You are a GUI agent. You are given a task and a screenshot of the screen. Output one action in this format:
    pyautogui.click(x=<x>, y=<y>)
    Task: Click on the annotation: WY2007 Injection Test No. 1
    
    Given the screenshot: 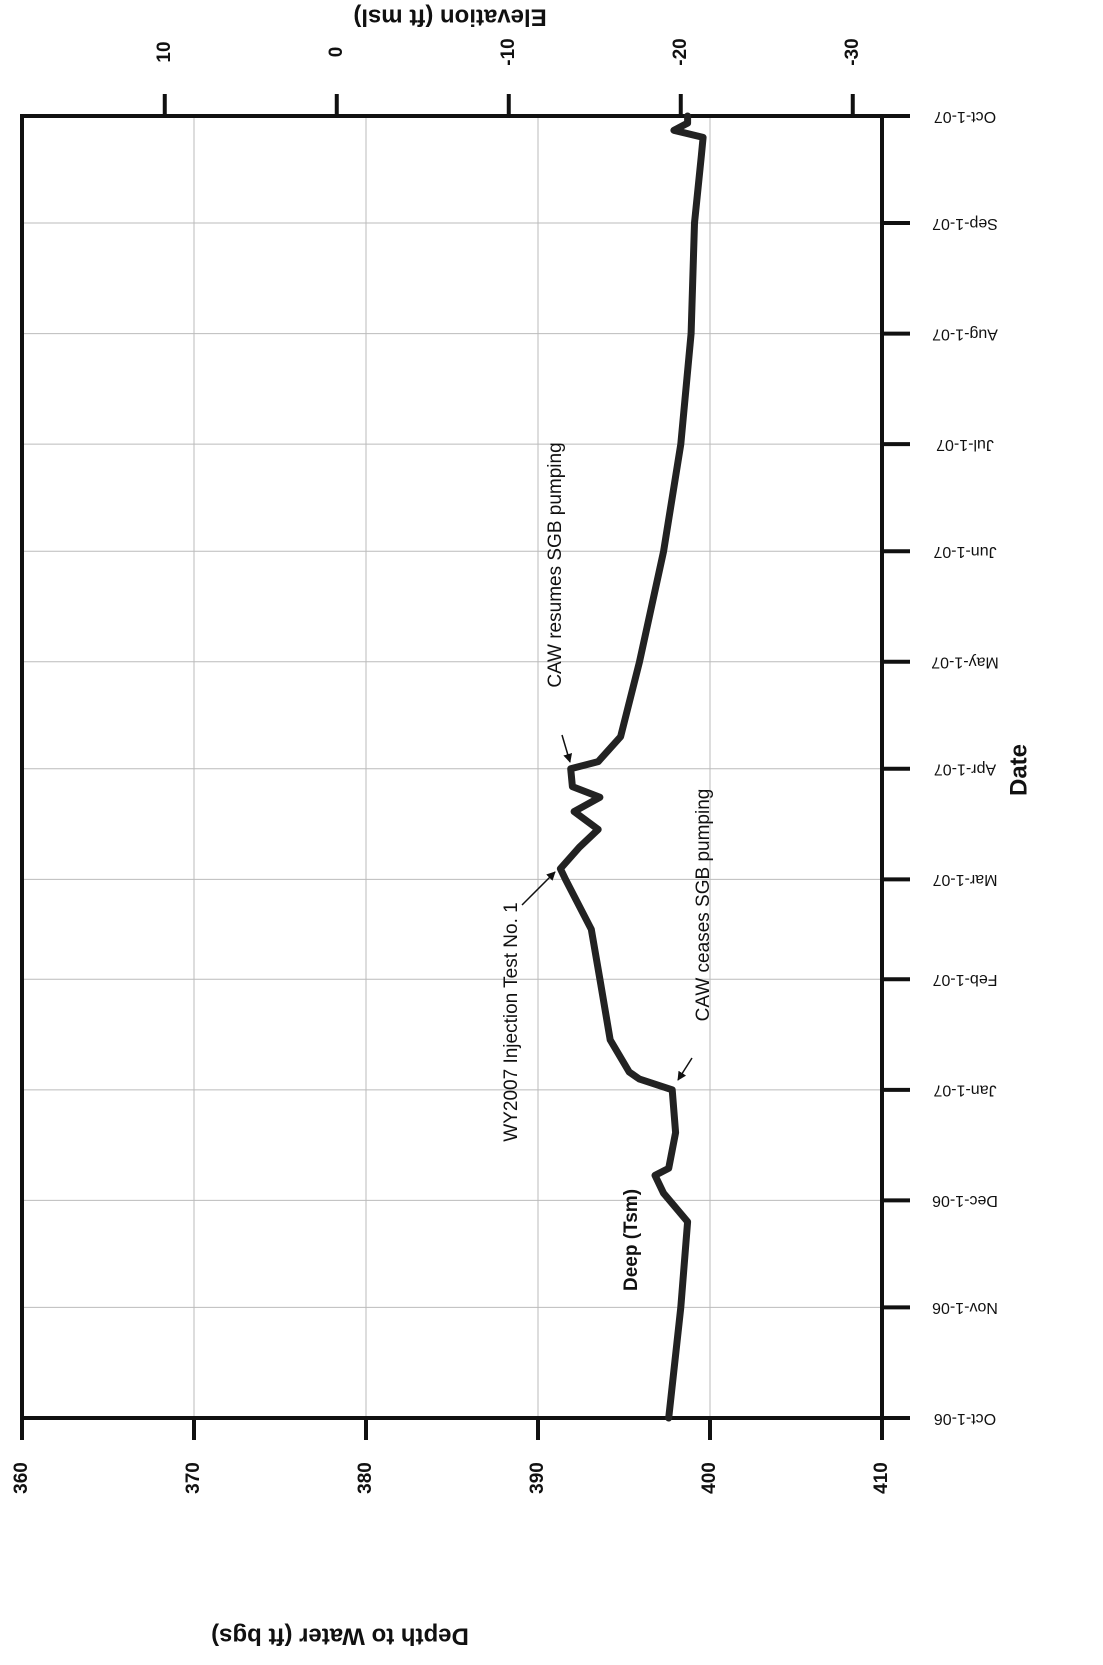 What is the action you would take?
    pyautogui.click(x=511, y=1021)
    